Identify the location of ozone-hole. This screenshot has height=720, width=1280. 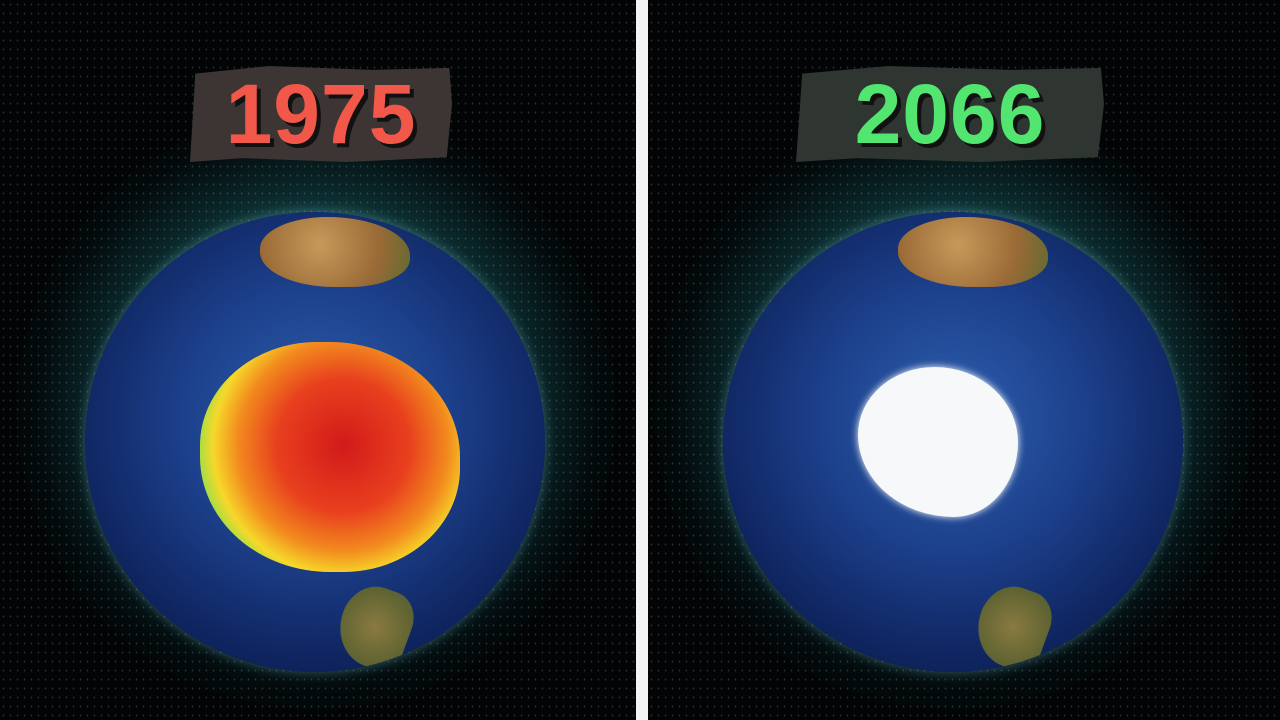
(330, 457).